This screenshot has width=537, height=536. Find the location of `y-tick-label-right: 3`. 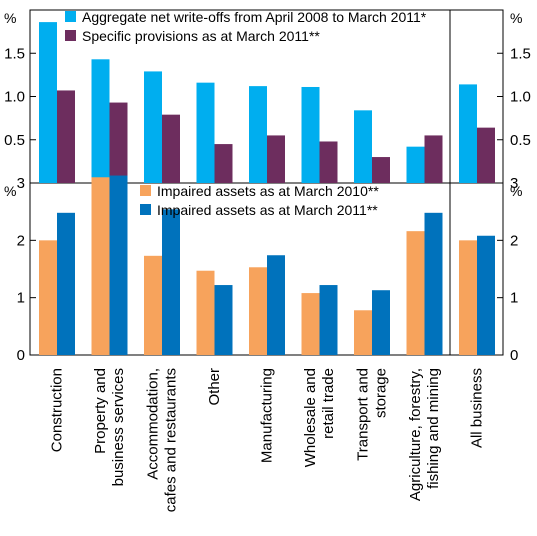

y-tick-label-right: 3 is located at coordinates (514, 183).